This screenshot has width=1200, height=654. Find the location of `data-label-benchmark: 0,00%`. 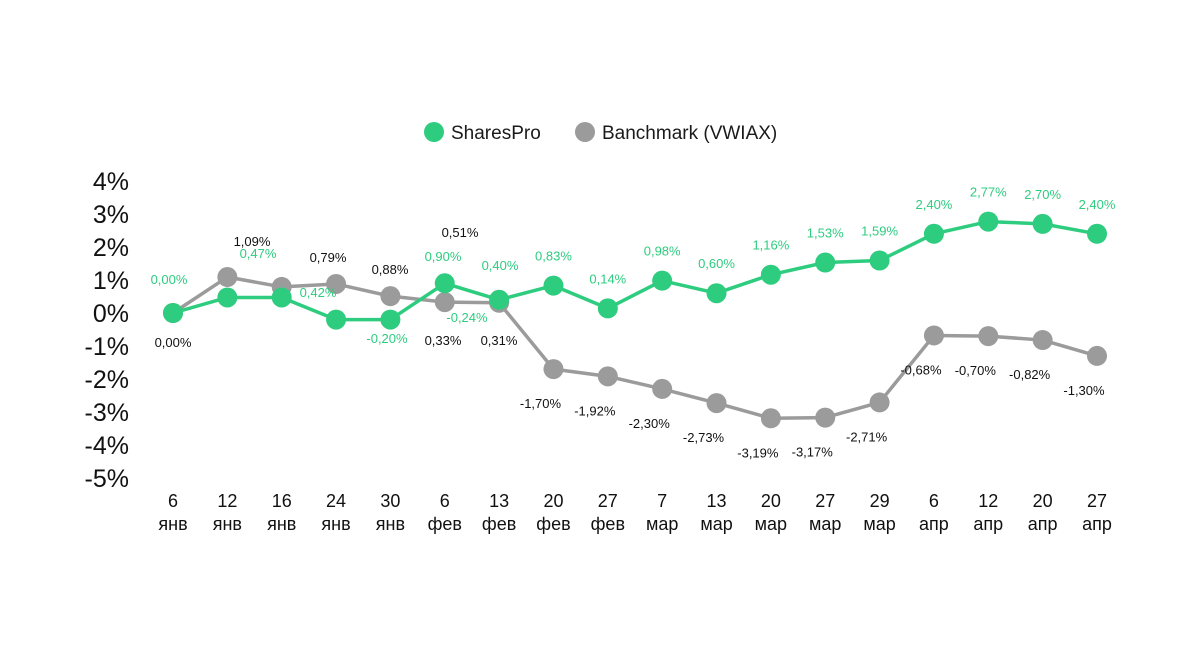

data-label-benchmark: 0,00% is located at coordinates (173, 342).